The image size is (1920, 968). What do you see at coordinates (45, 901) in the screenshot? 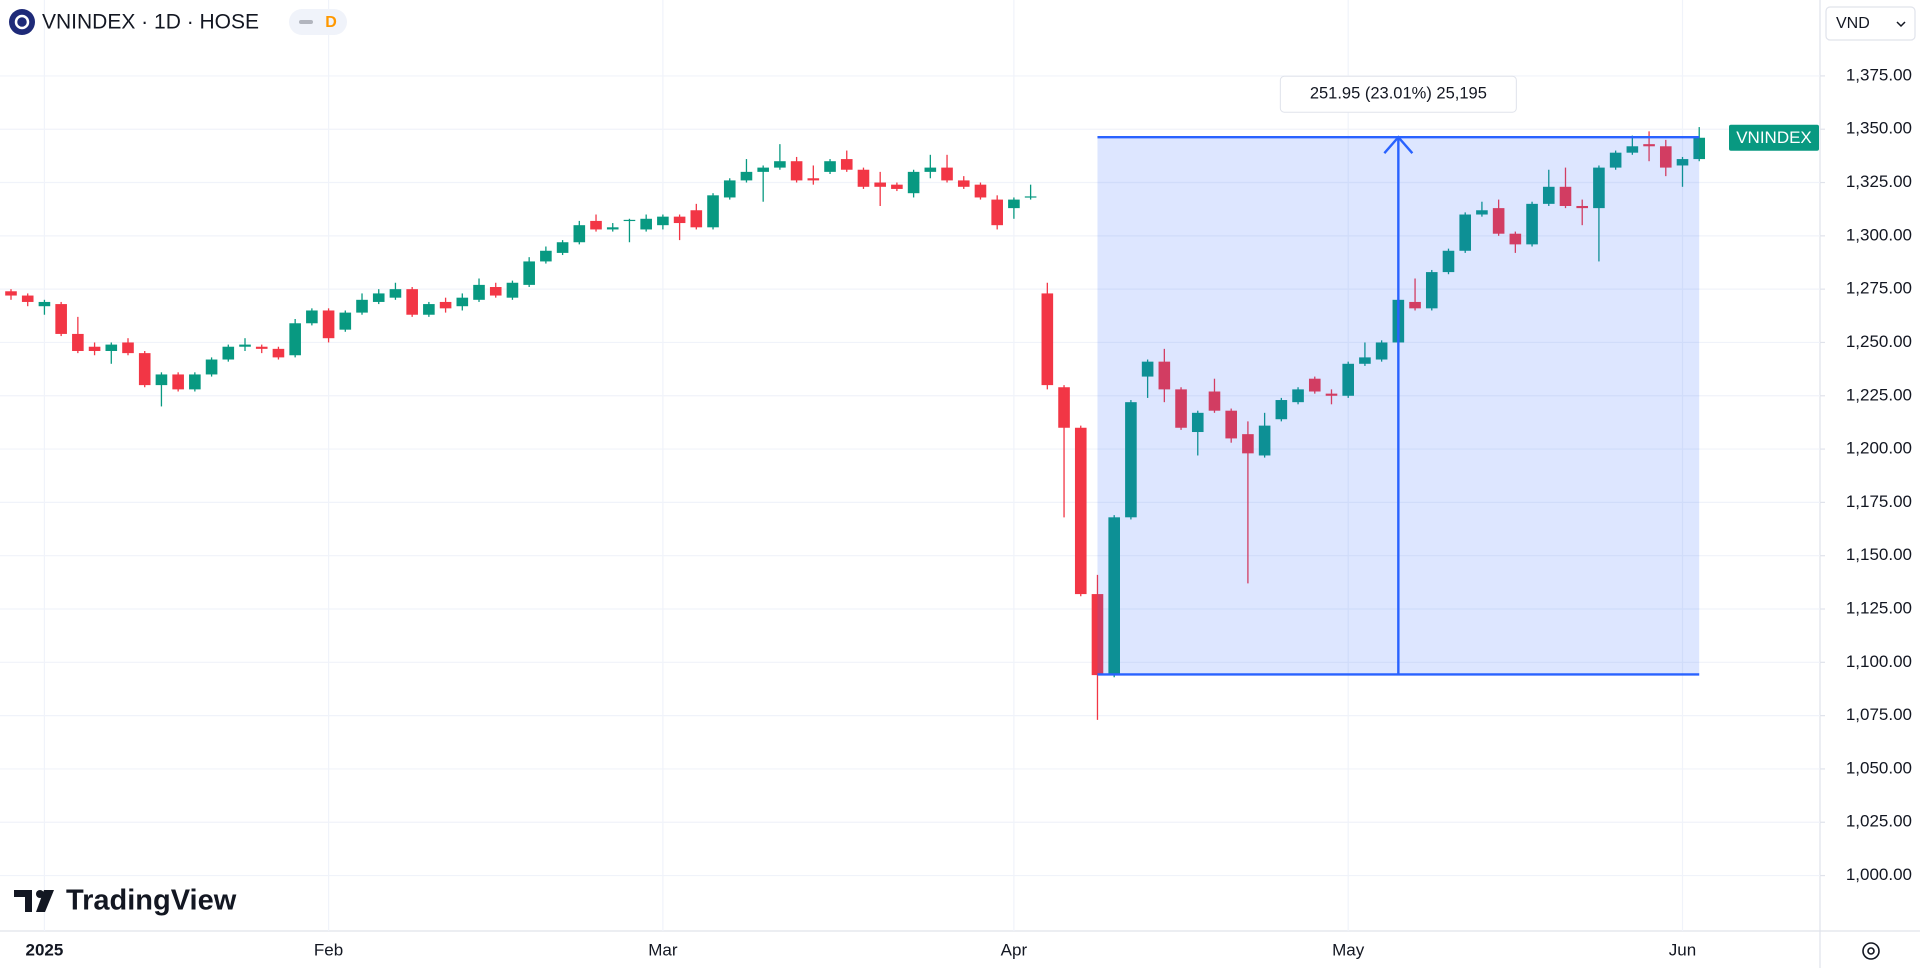
I see `brand-icon-v` at bounding box center [45, 901].